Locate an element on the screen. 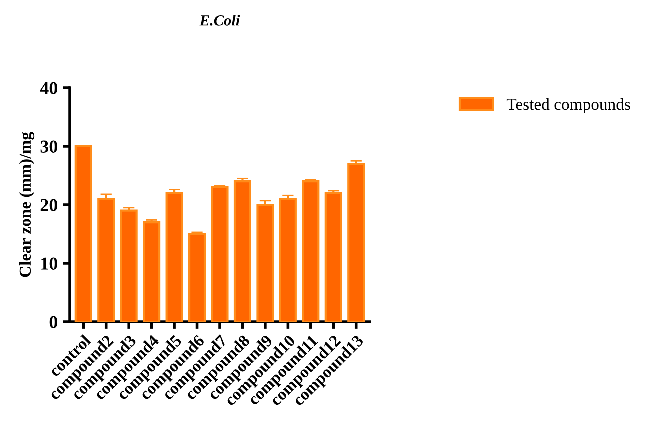 Image resolution: width=649 pixels, height=427 pixels. legend-label: Tested compounds is located at coordinates (568, 106).